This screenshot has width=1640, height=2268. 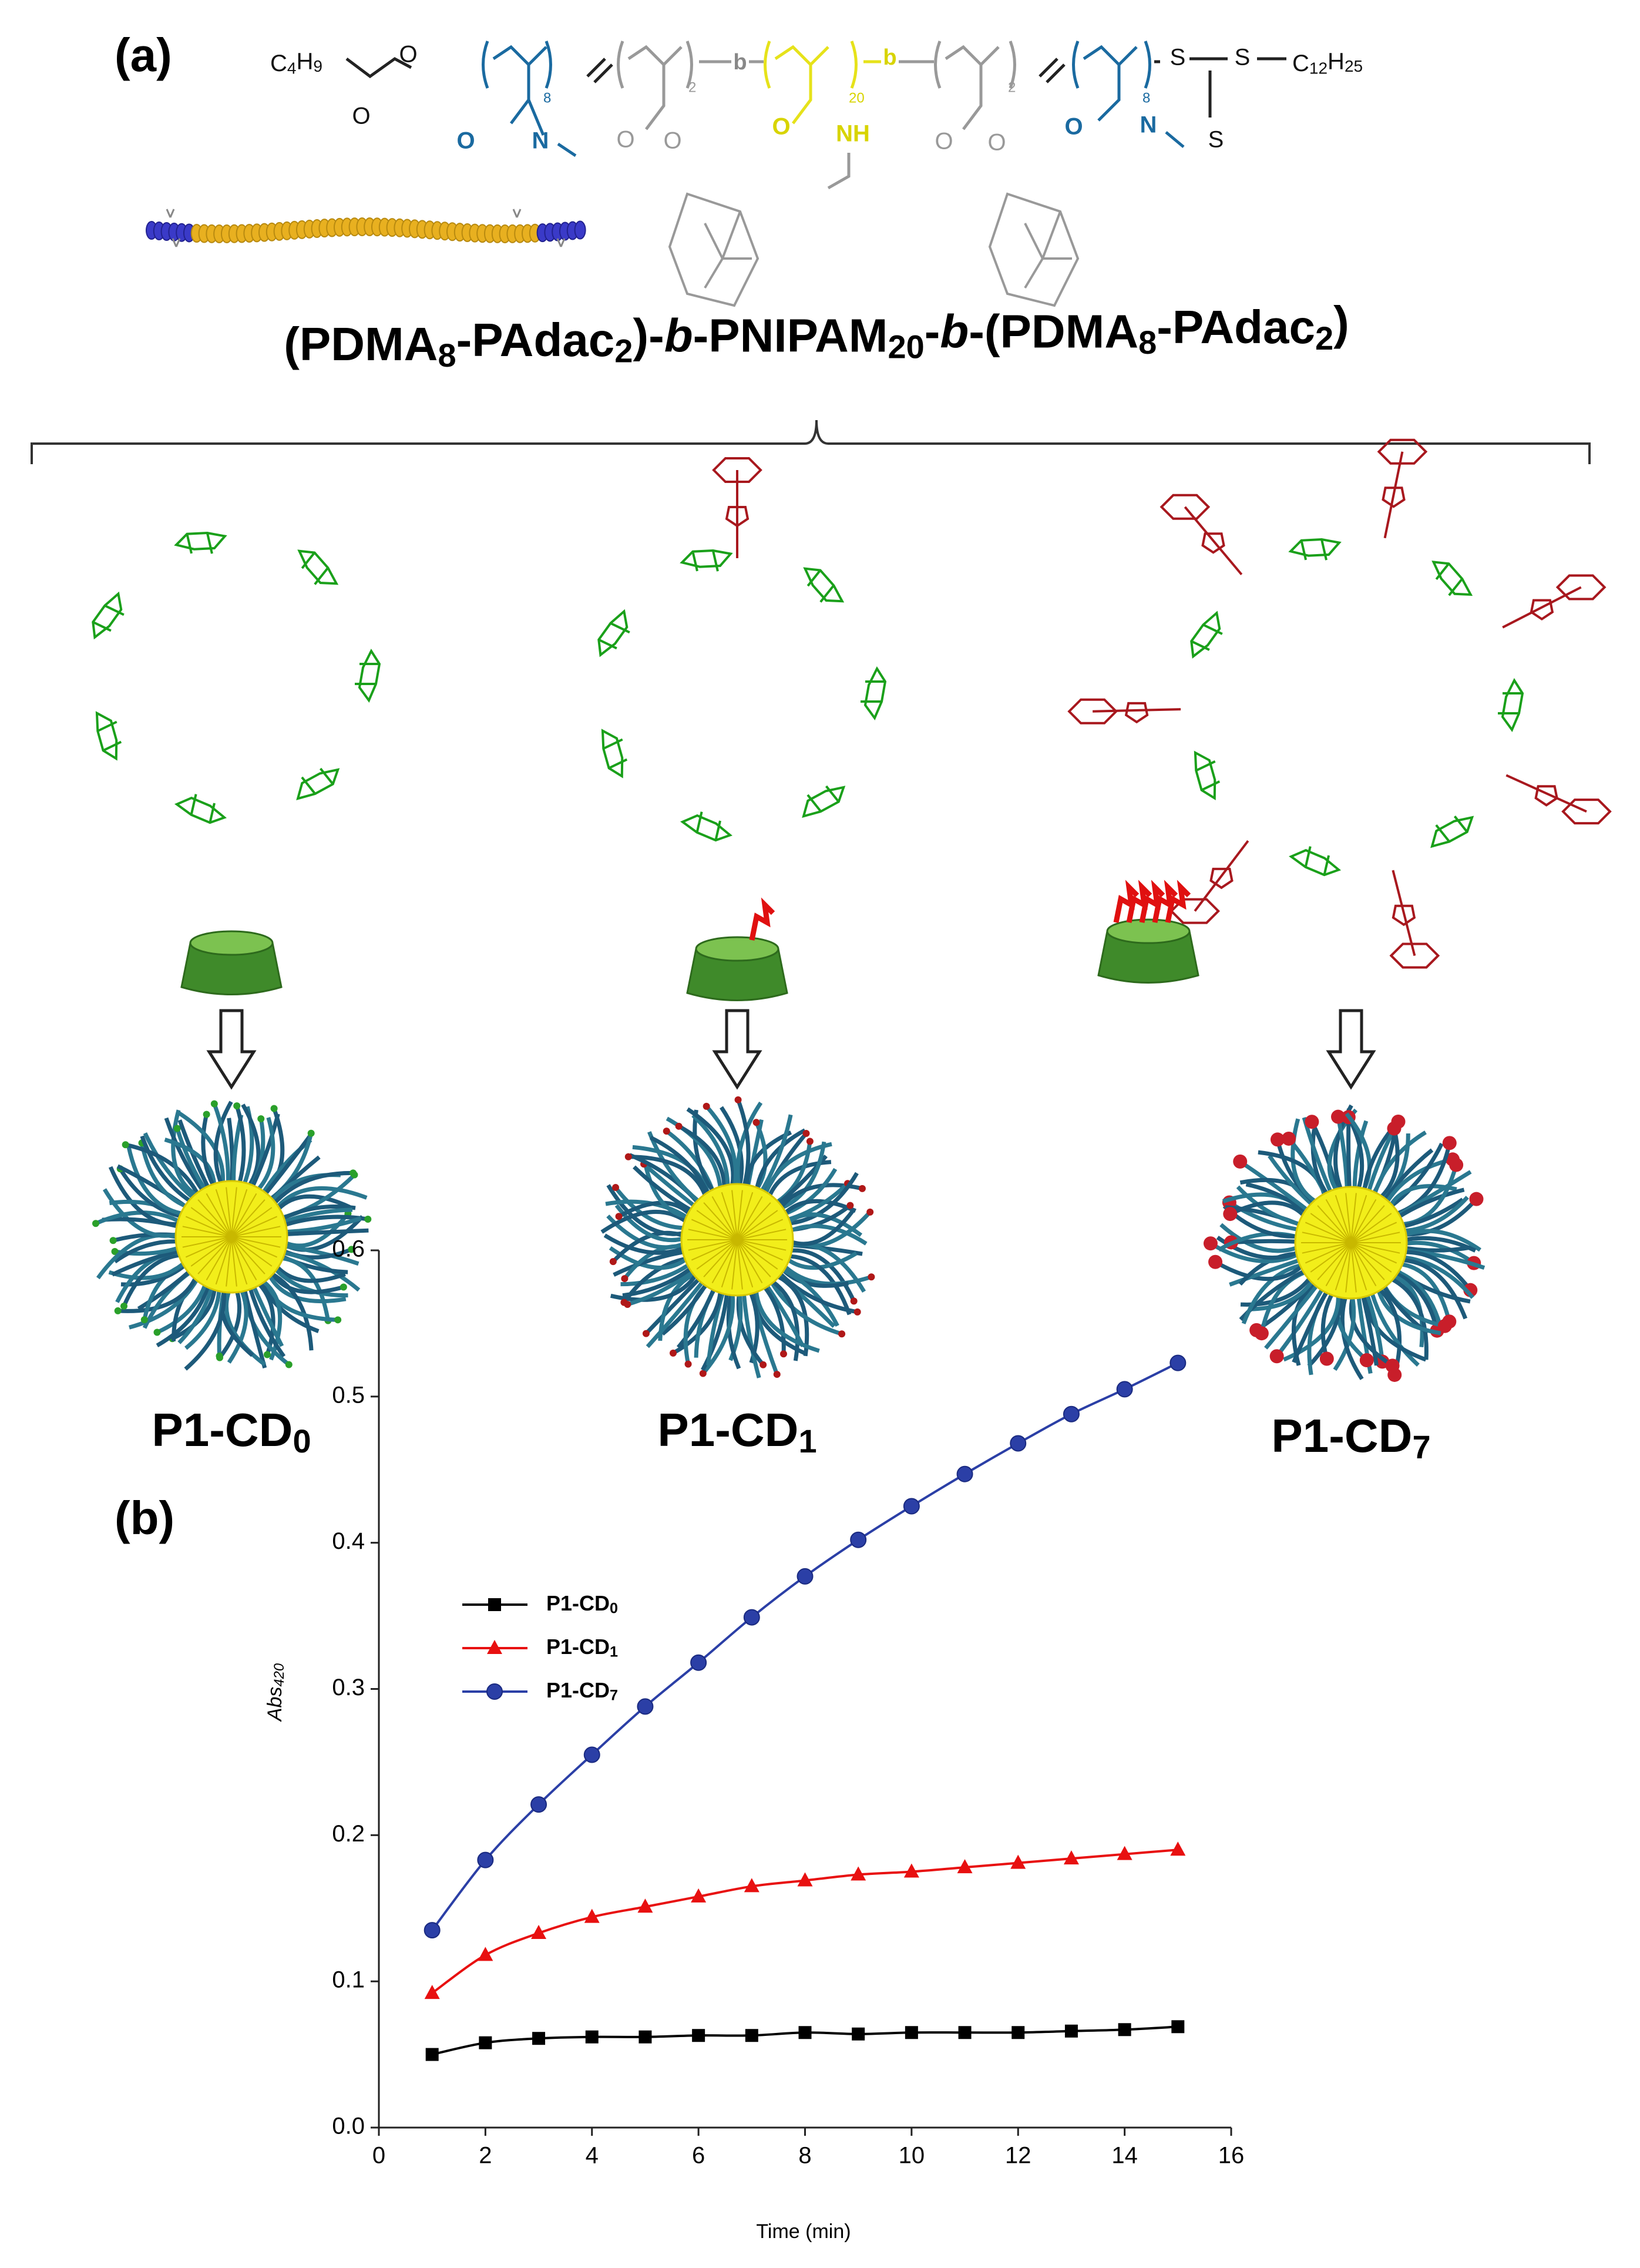 I want to click on x-tick-label: 14, so click(x=1124, y=2156).